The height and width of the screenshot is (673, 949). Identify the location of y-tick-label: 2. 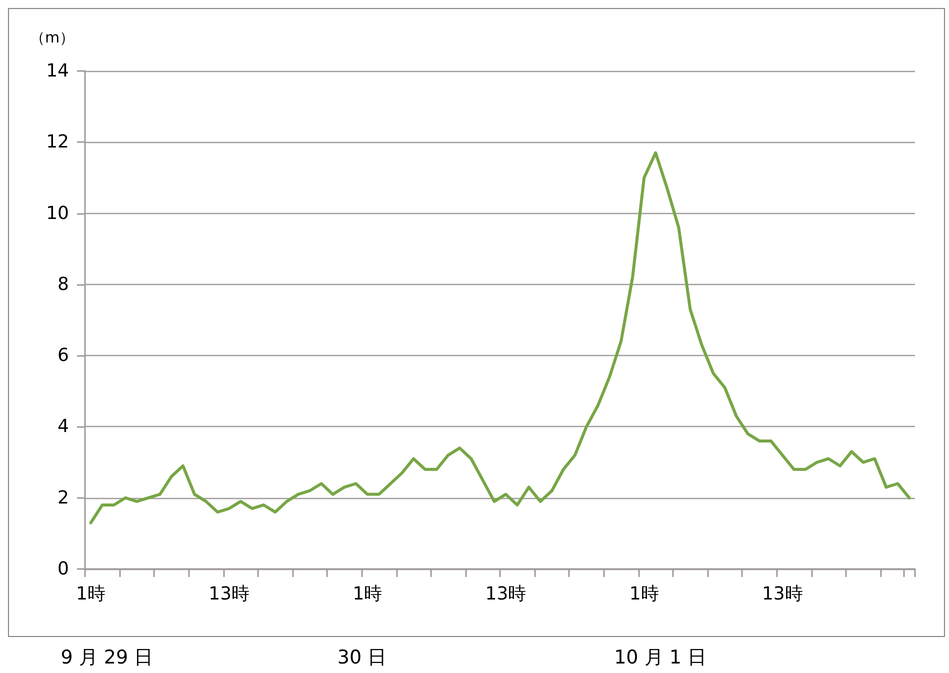
(63, 497).